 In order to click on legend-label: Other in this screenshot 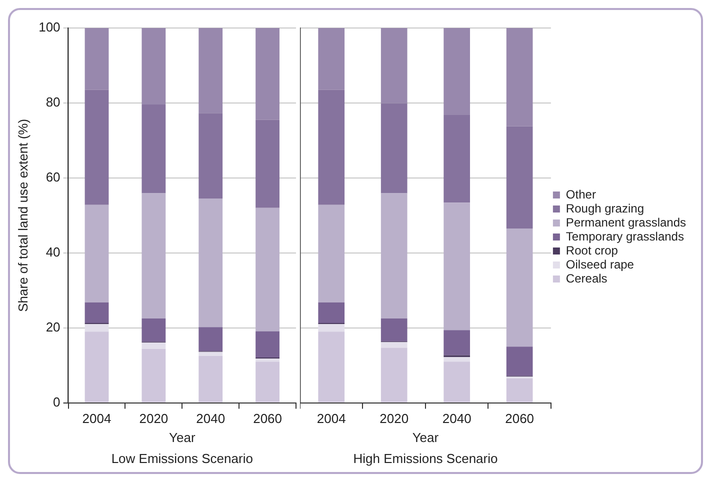, I will do `click(581, 194)`.